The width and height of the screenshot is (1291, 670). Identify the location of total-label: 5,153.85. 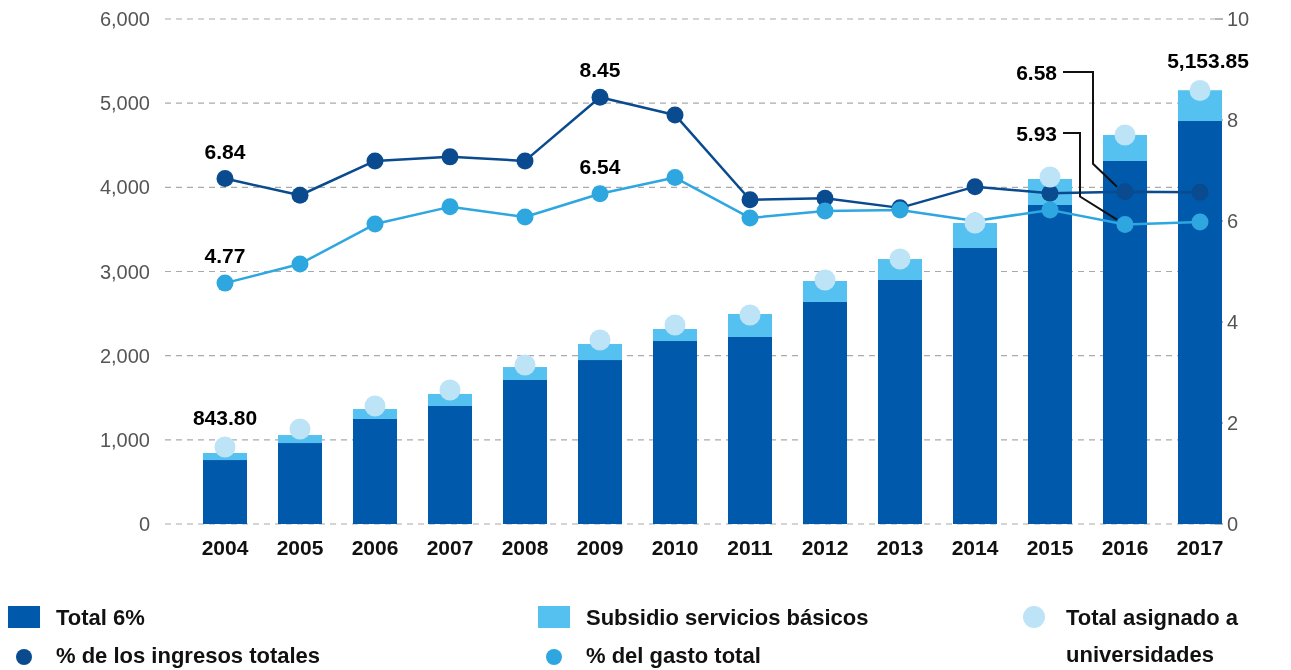
(1208, 61).